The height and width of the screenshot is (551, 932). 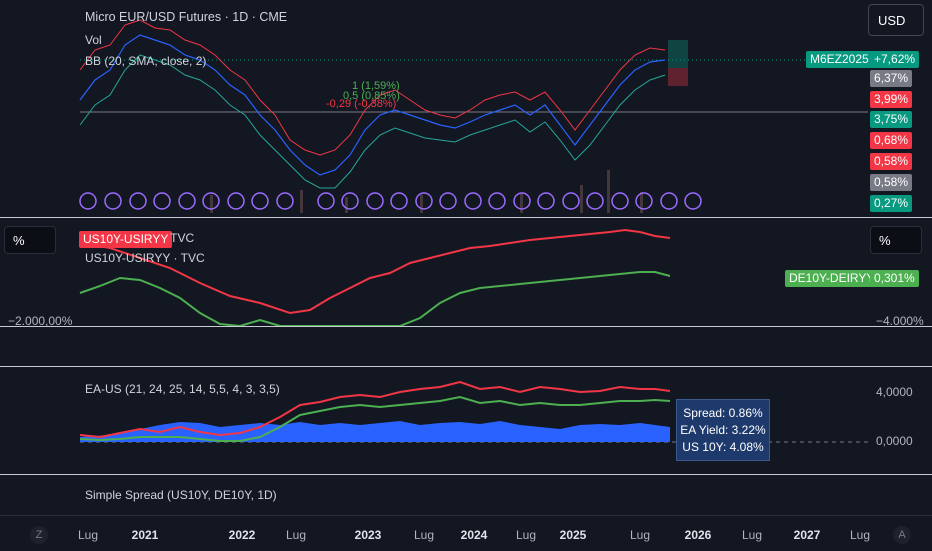 I want to click on axis-top-value: 4,0000, so click(x=894, y=392).